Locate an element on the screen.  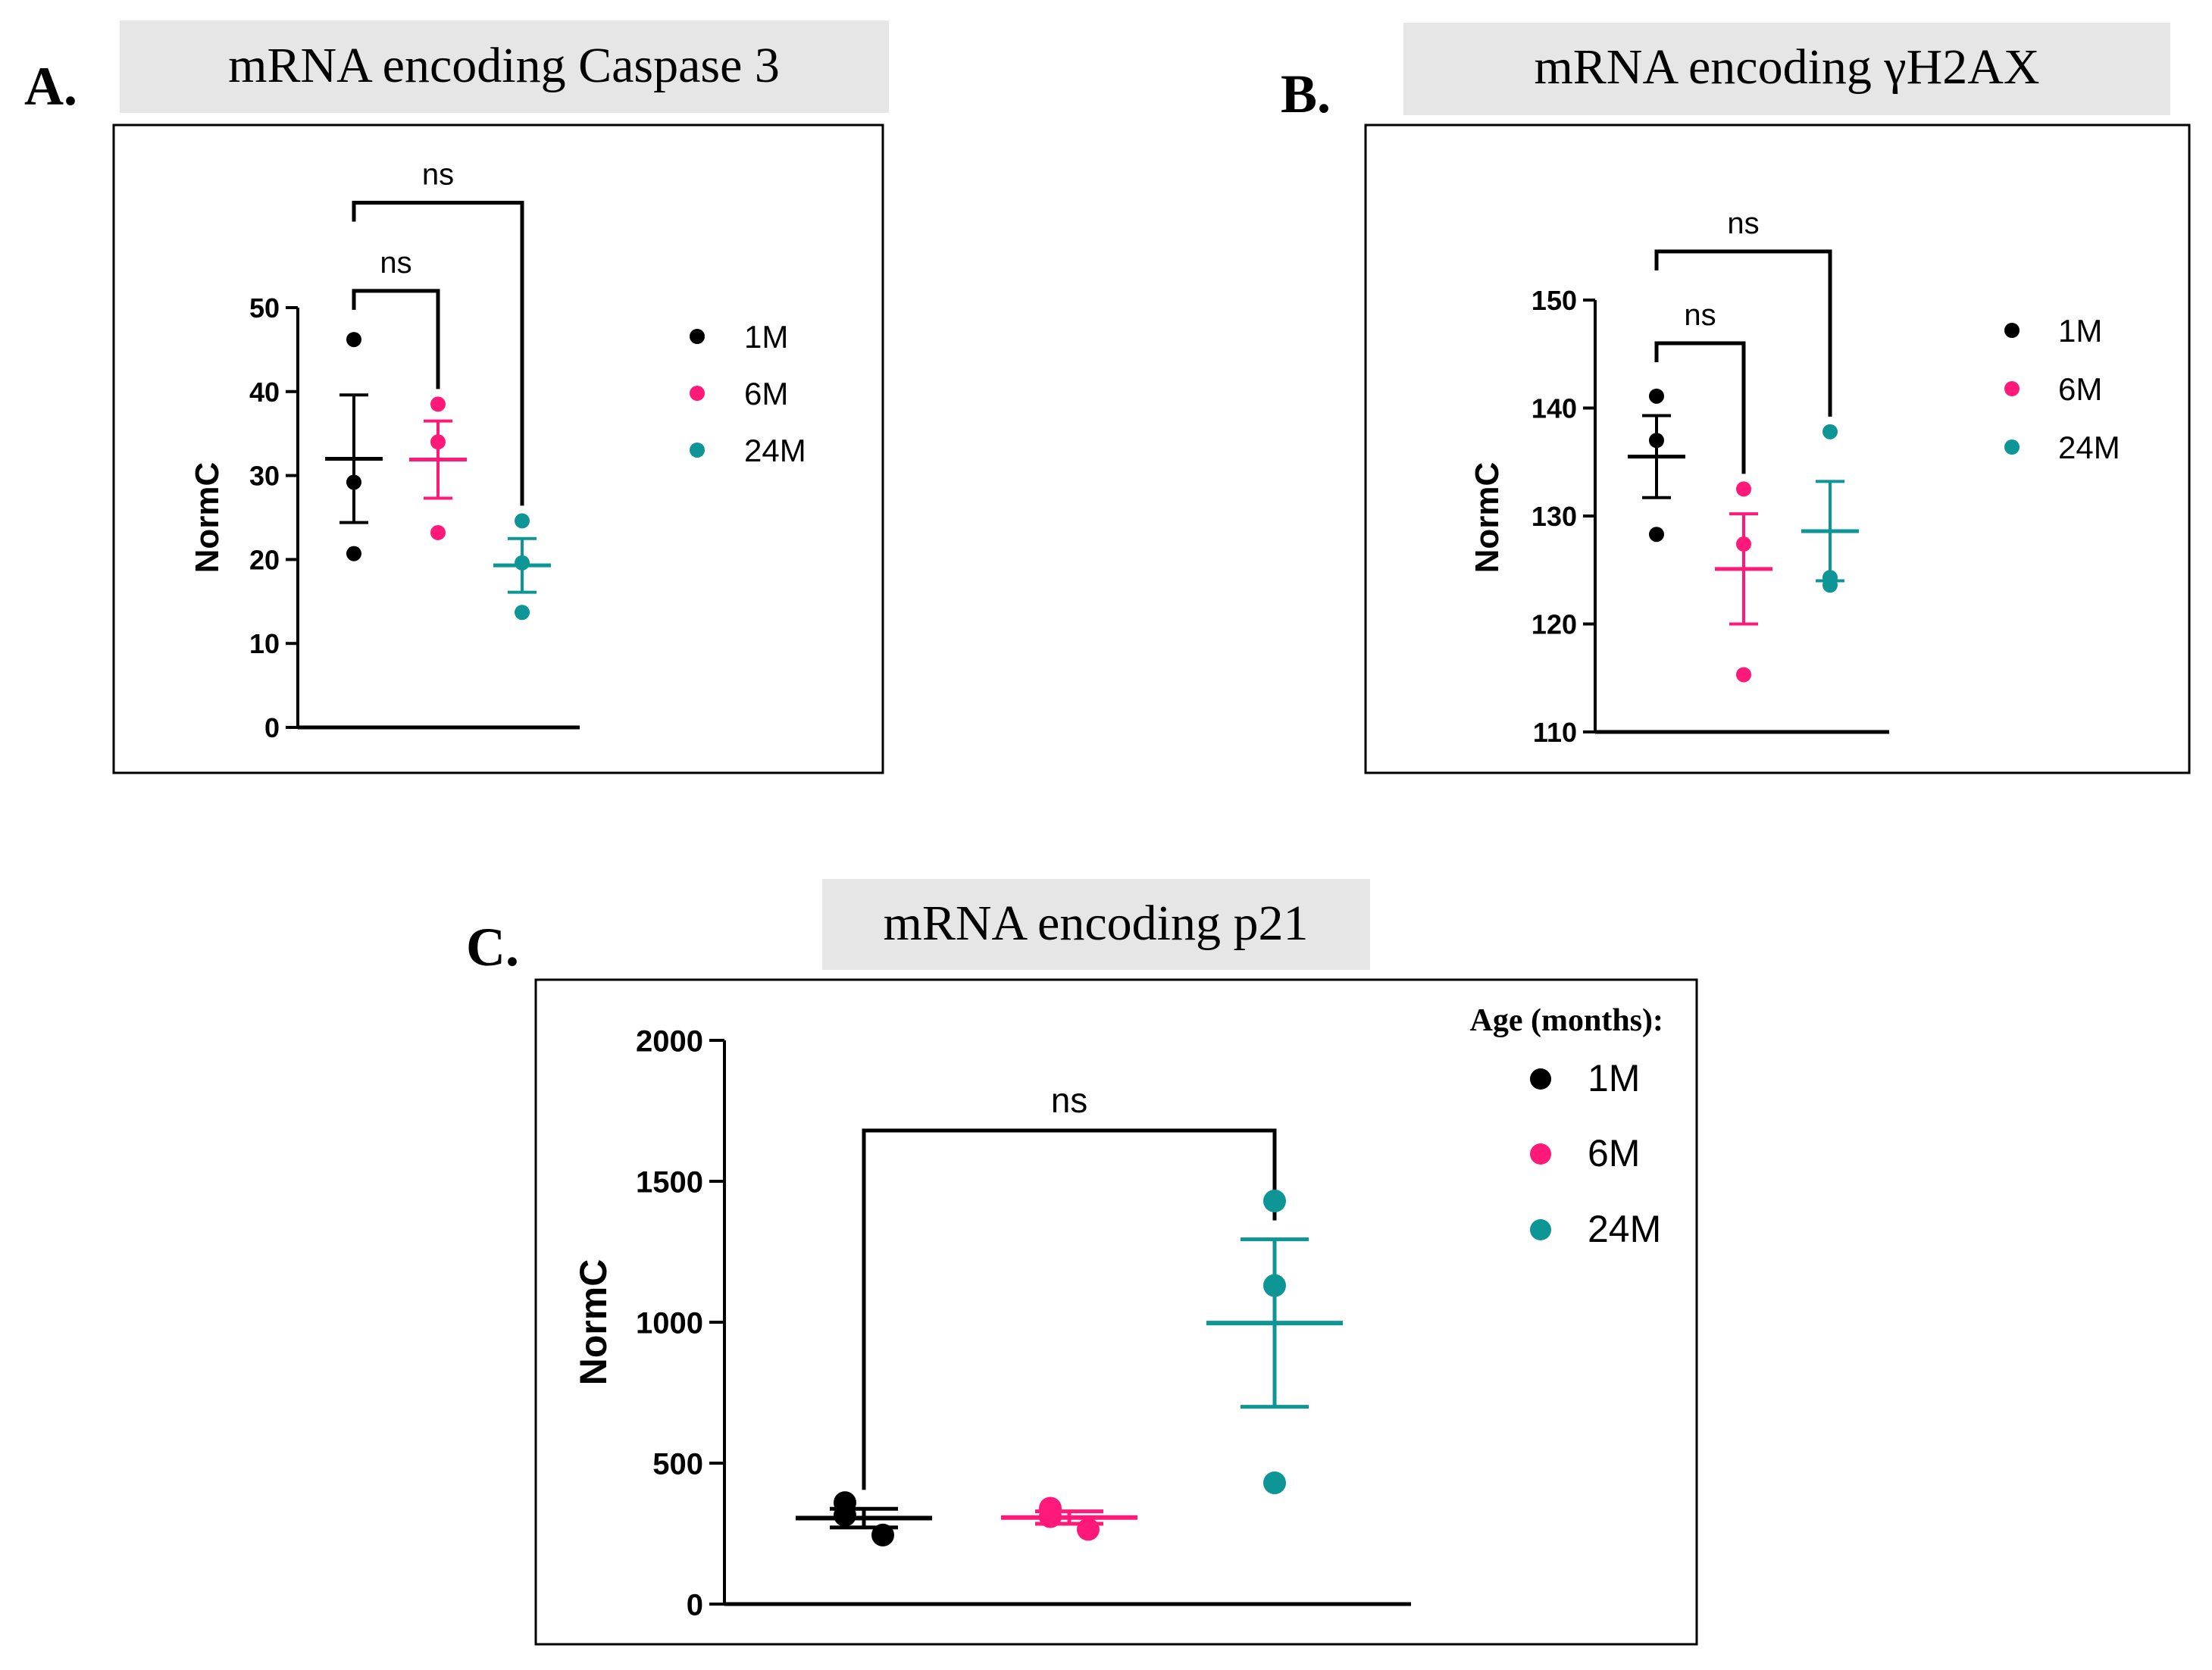
legend: Age (months): 1M 6M 24M is located at coordinates (1566, 1126).